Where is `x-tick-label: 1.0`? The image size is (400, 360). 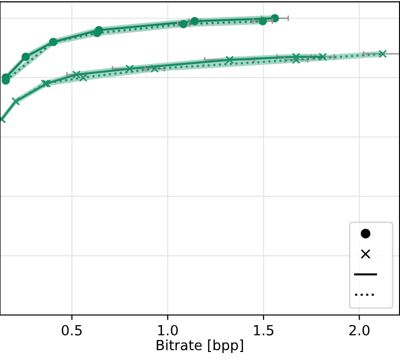 x-tick-label: 1.0 is located at coordinates (168, 330).